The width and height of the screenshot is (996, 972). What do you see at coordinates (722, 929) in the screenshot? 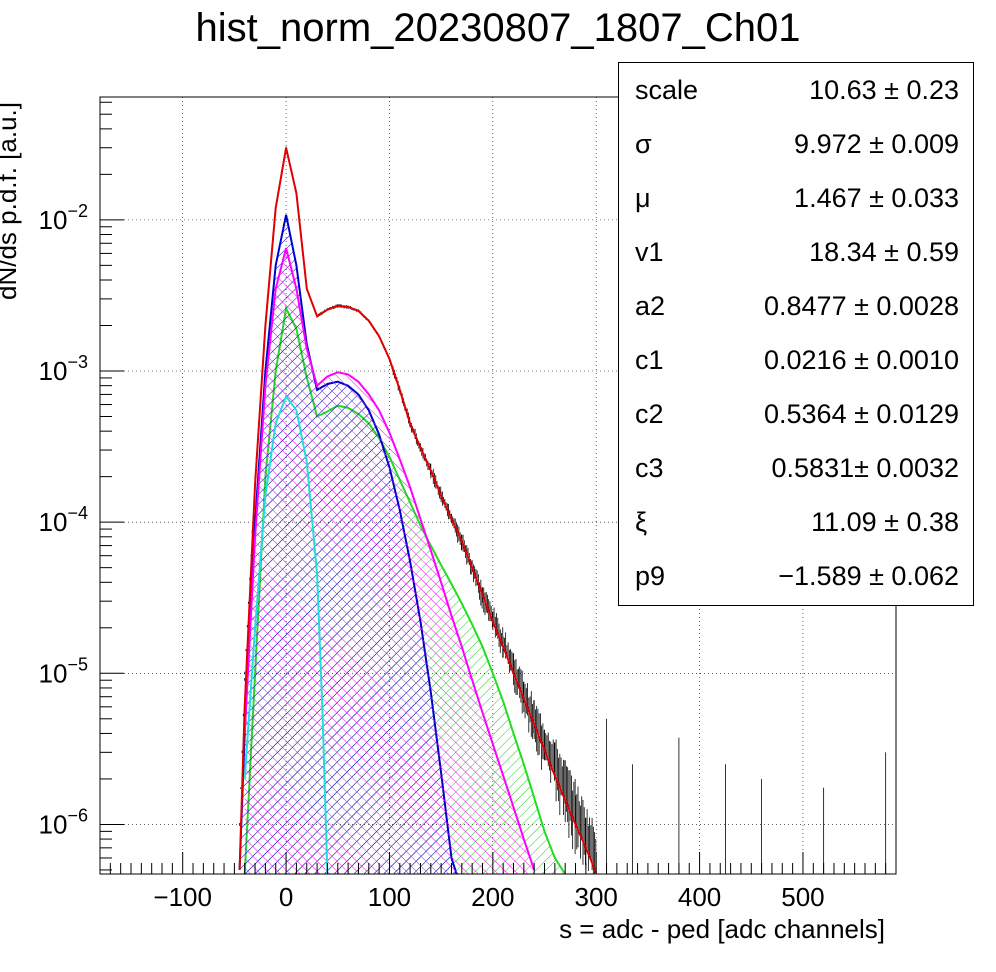
I see `x-axis-label: s = adc - ped [adc channels]` at bounding box center [722, 929].